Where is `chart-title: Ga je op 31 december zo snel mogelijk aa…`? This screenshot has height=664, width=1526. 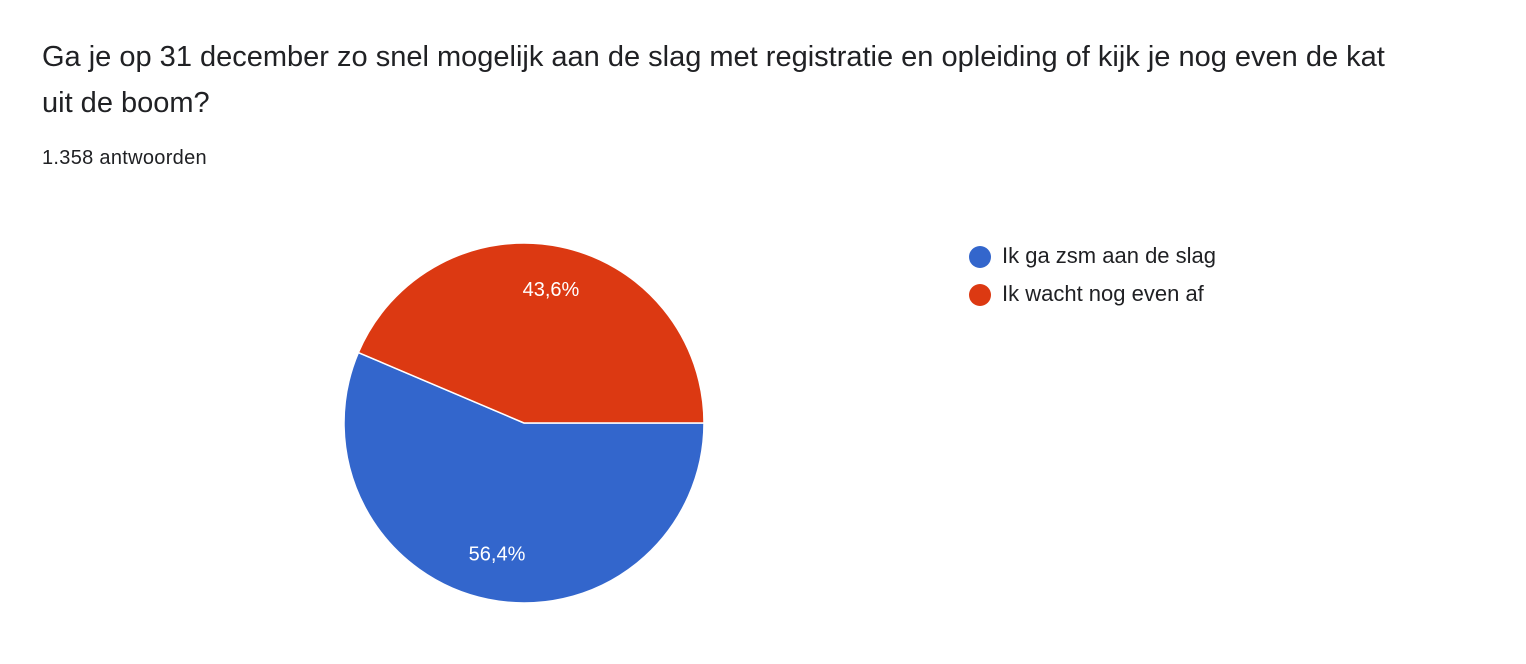 chart-title: Ga je op 31 december zo snel mogelijk aa… is located at coordinates (713, 80).